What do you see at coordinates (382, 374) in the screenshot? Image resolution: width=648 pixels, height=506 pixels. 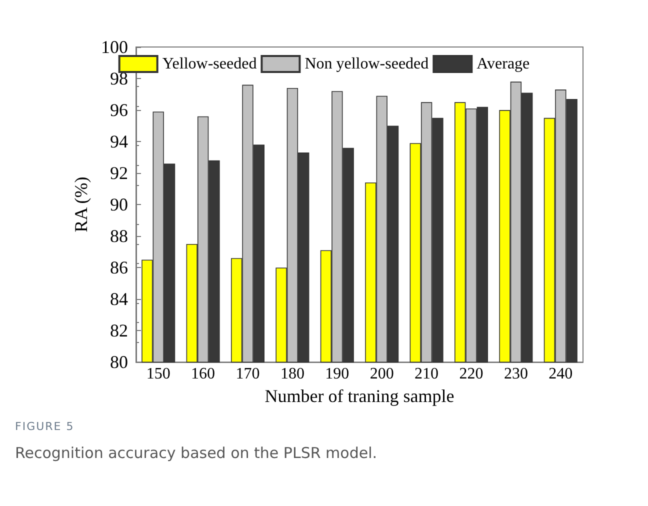 I see `x-tick-label: 200` at bounding box center [382, 374].